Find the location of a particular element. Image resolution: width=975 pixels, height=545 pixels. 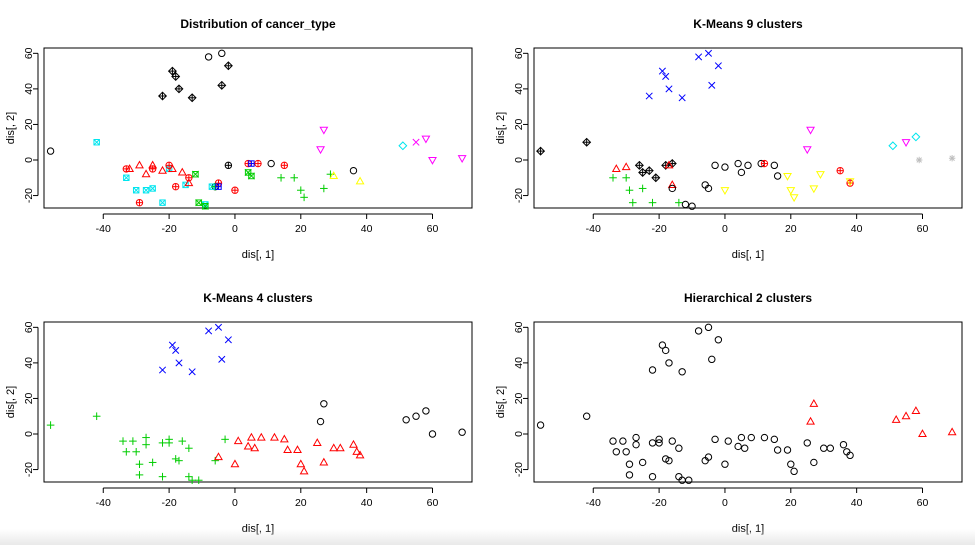

y-tick-label: 20 is located at coordinates (519, 124).